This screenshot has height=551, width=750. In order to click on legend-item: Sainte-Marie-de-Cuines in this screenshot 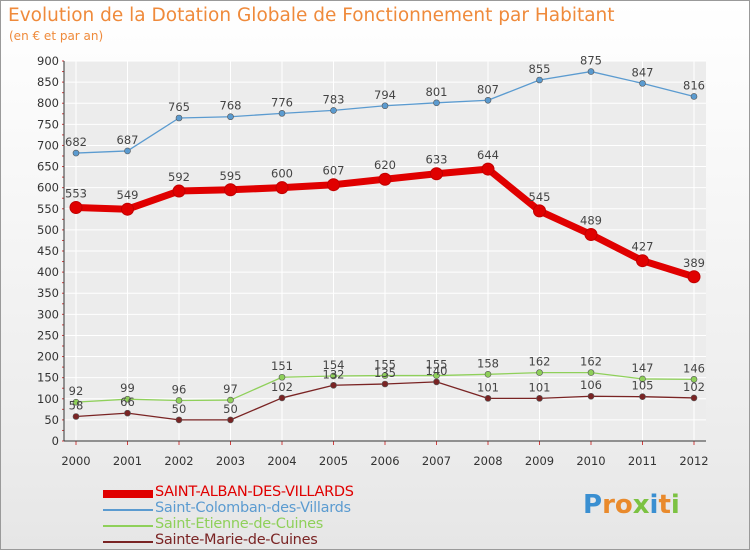, I will do `click(263, 541)`.